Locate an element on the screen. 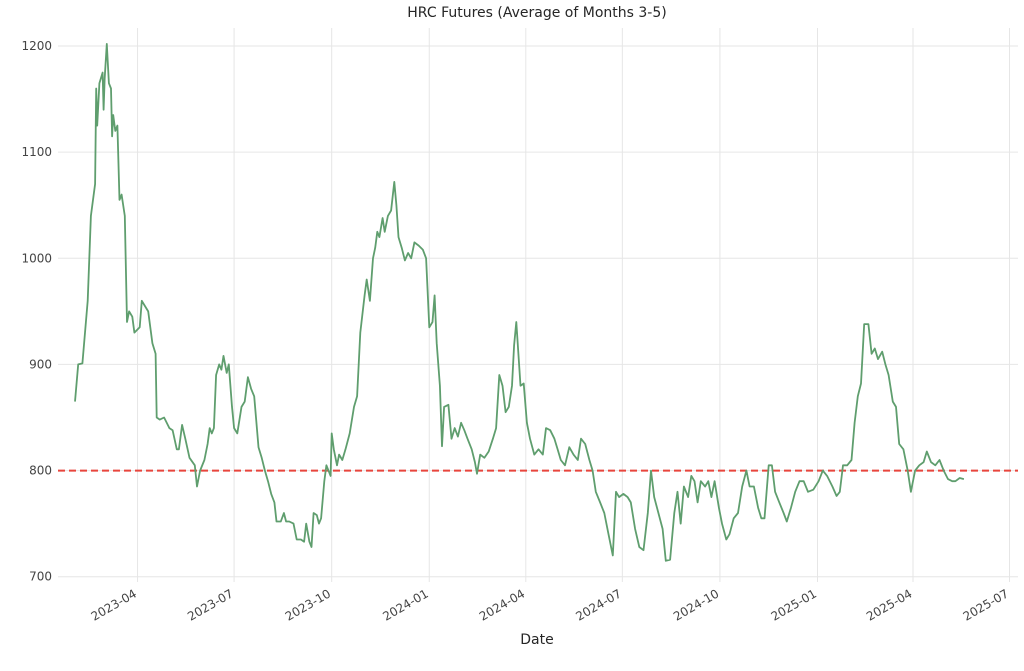 Image resolution: width=1024 pixels, height=671 pixels. y-tick-label: 800 is located at coordinates (40, 471).